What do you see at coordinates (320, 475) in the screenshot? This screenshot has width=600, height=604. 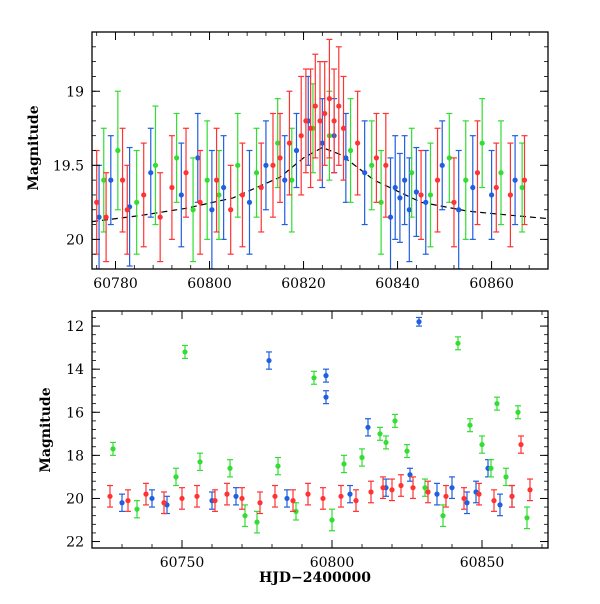 I see `series-red` at bounding box center [320, 475].